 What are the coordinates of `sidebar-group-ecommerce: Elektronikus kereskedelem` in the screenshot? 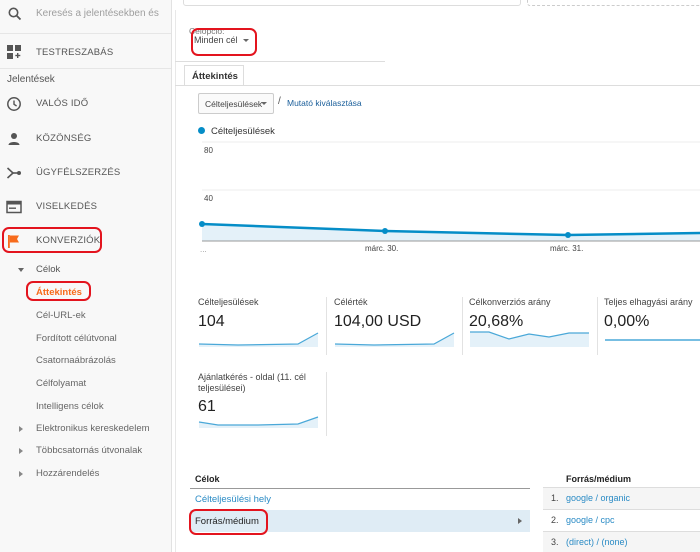 It's located at (93, 428).